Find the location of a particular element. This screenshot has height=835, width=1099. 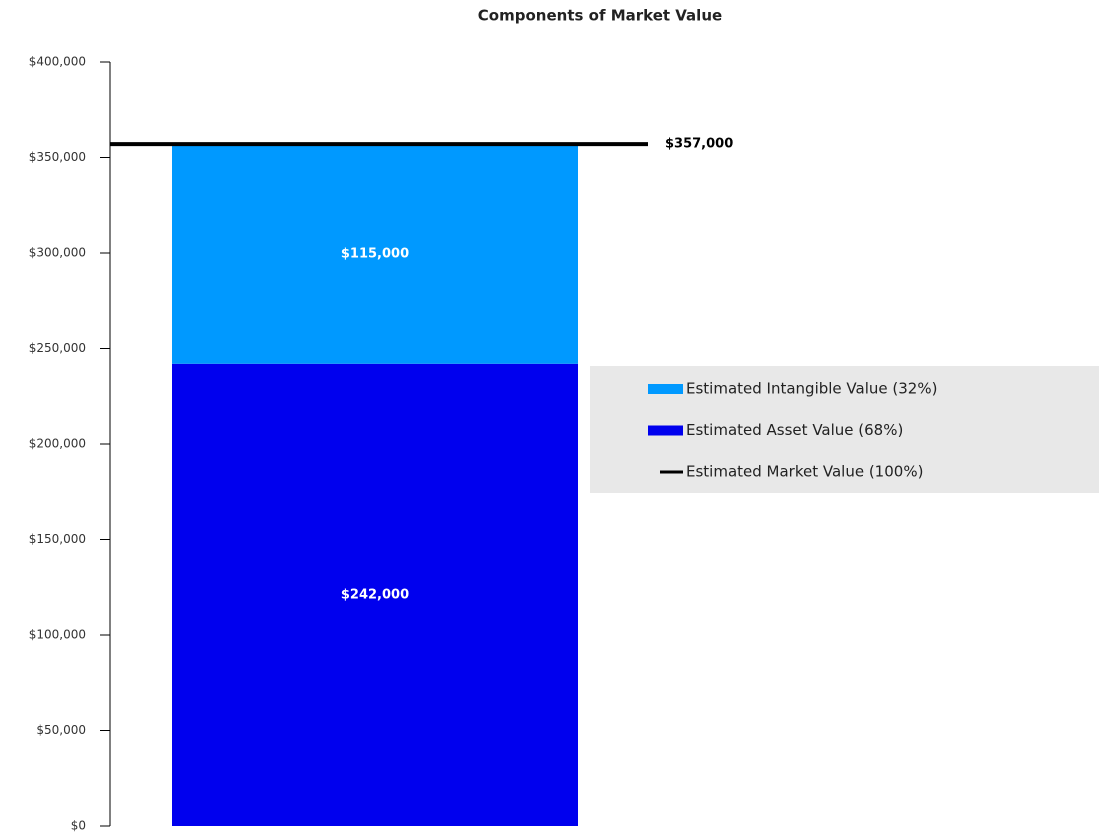

y-tick-label: $350,000 is located at coordinates (57, 157).